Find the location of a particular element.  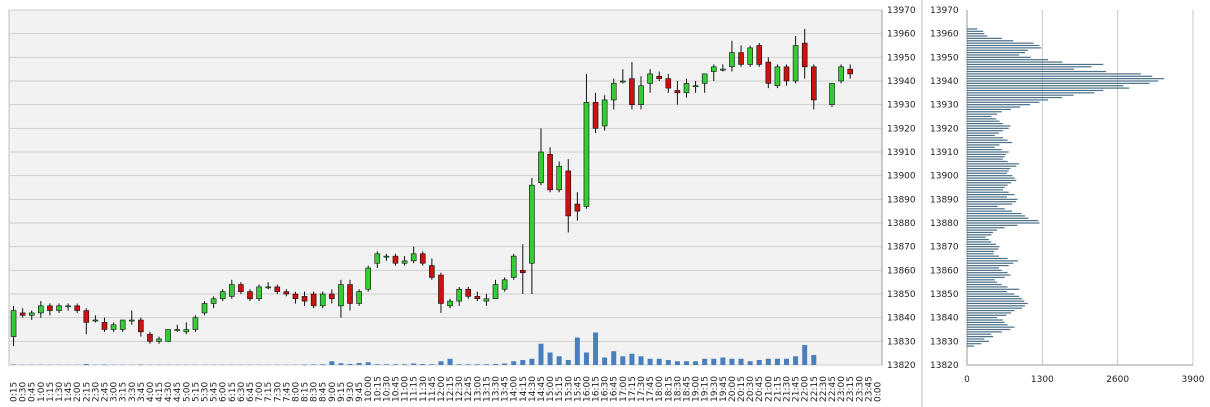

time-tick-label: 1:15 is located at coordinates (51, 392).